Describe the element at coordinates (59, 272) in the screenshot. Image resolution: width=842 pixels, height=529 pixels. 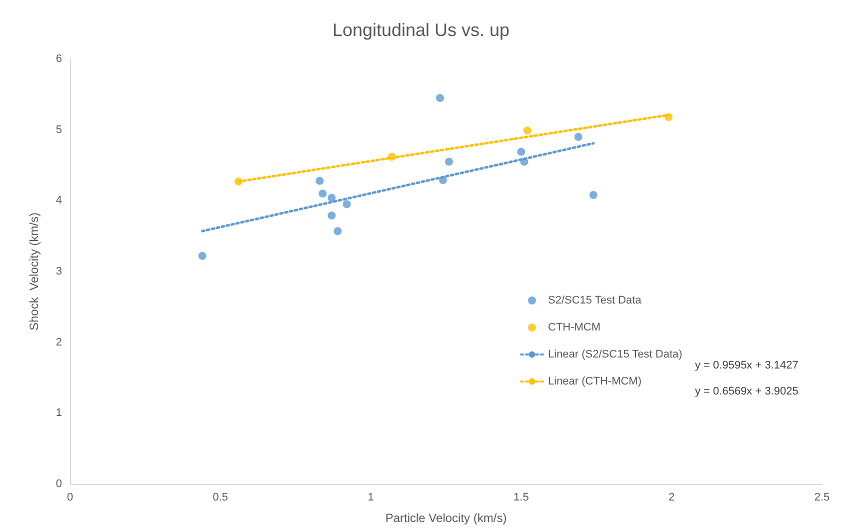
I see `y-tick-label: 3` at that location.